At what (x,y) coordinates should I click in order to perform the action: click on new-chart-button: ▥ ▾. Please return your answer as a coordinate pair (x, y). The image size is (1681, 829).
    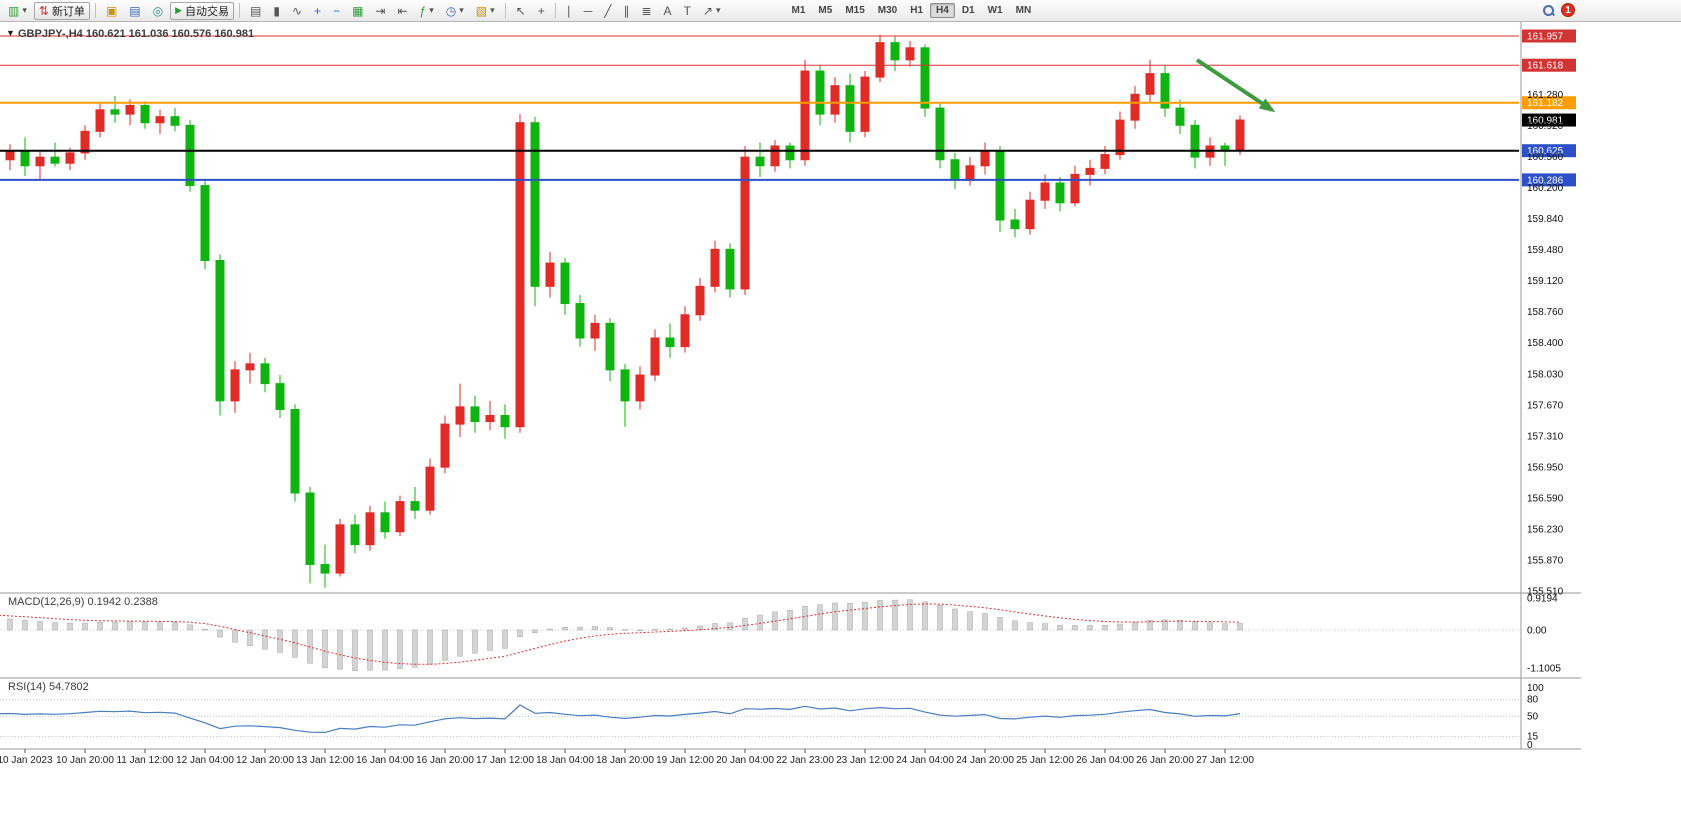
    Looking at the image, I should click on (17, 11).